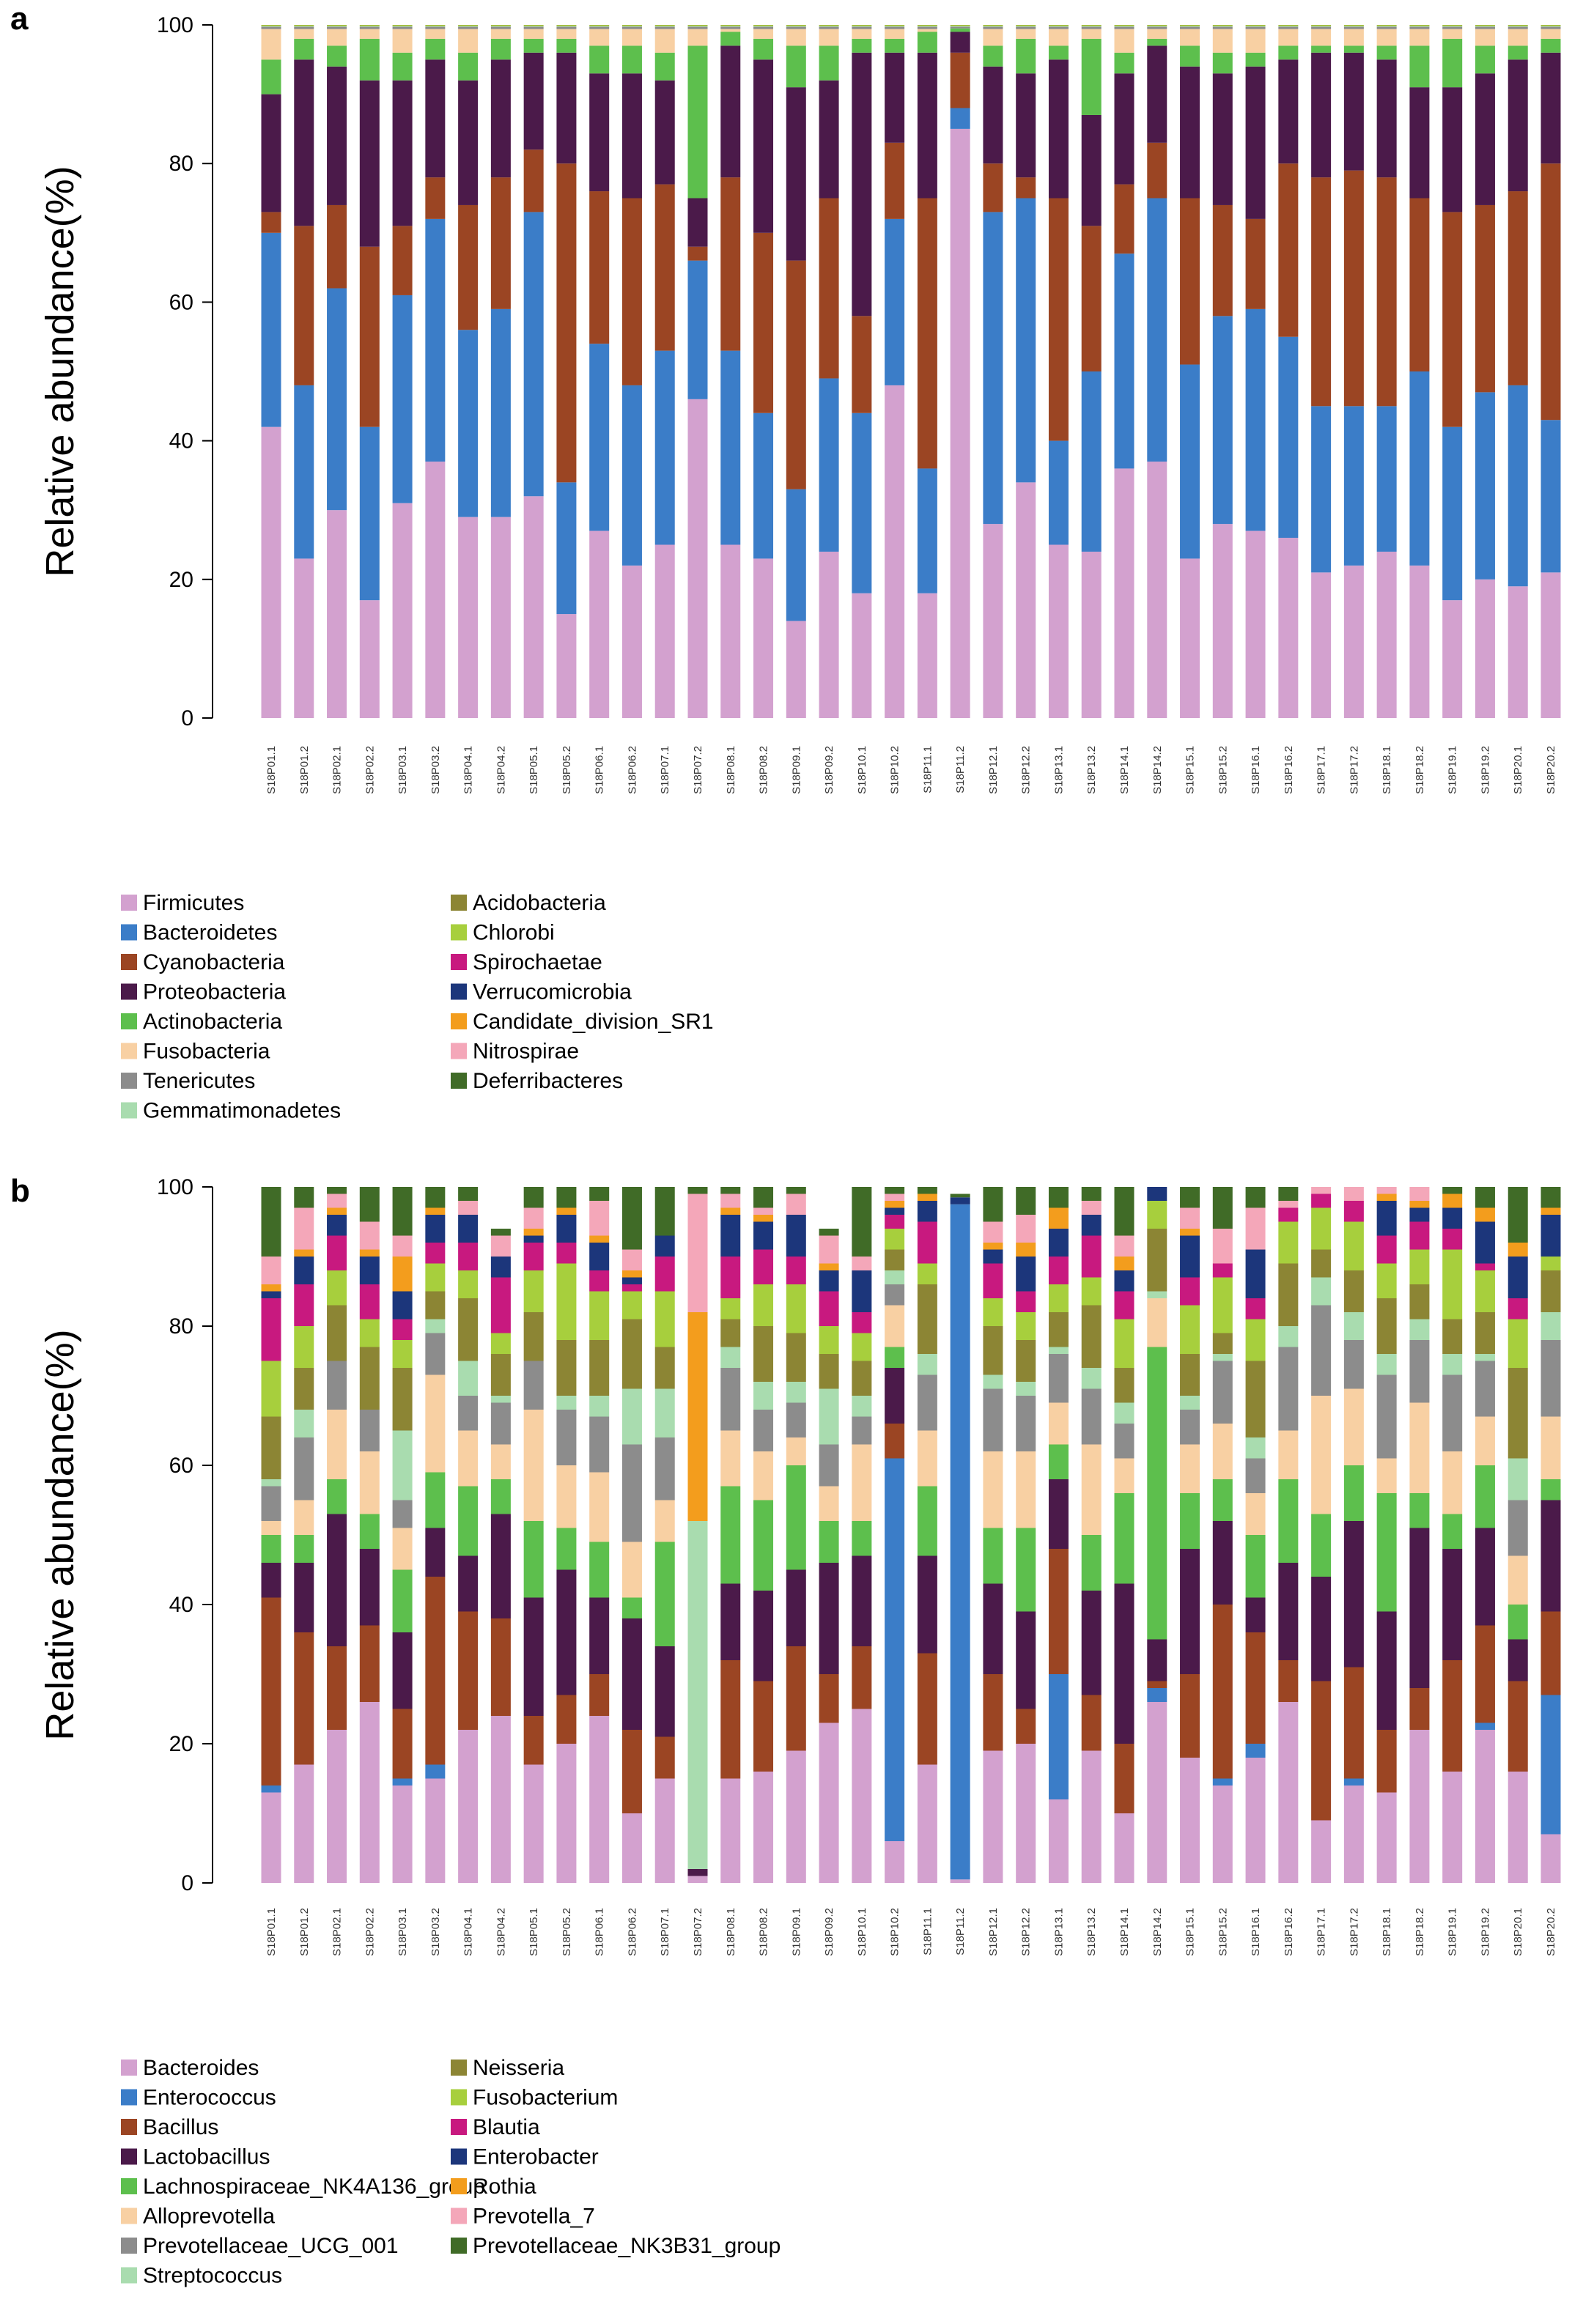 This screenshot has width=1594, height=2324. What do you see at coordinates (1354, 770) in the screenshot?
I see `x-tick-label: S18P17.2` at bounding box center [1354, 770].